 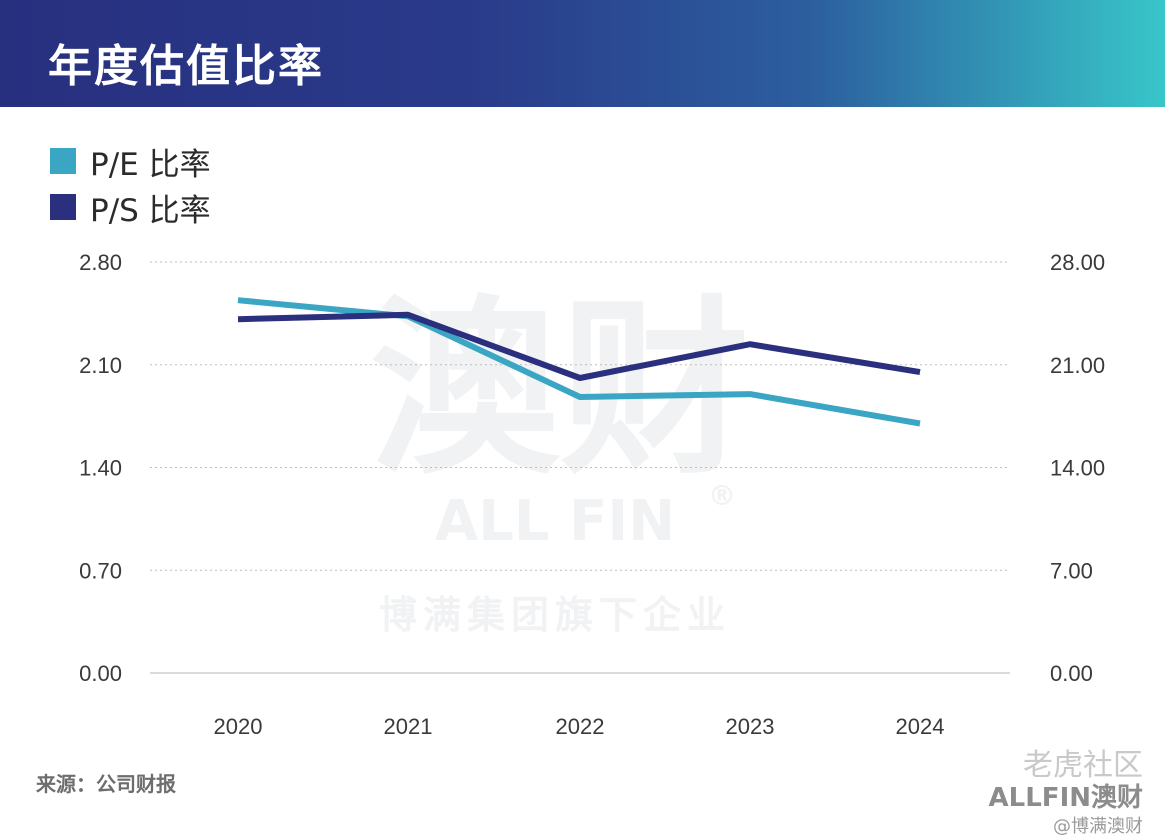 I want to click on page-title: 年度估值比率, so click(x=186, y=66).